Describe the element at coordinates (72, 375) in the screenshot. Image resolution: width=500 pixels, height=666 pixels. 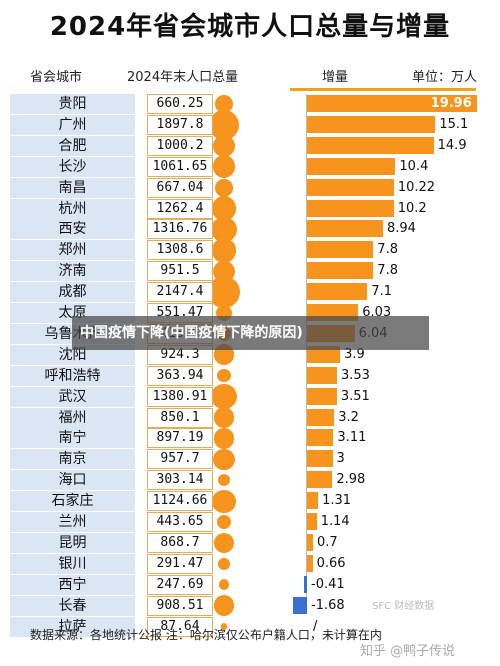
I see `city-label: 呼和浩特` at that location.